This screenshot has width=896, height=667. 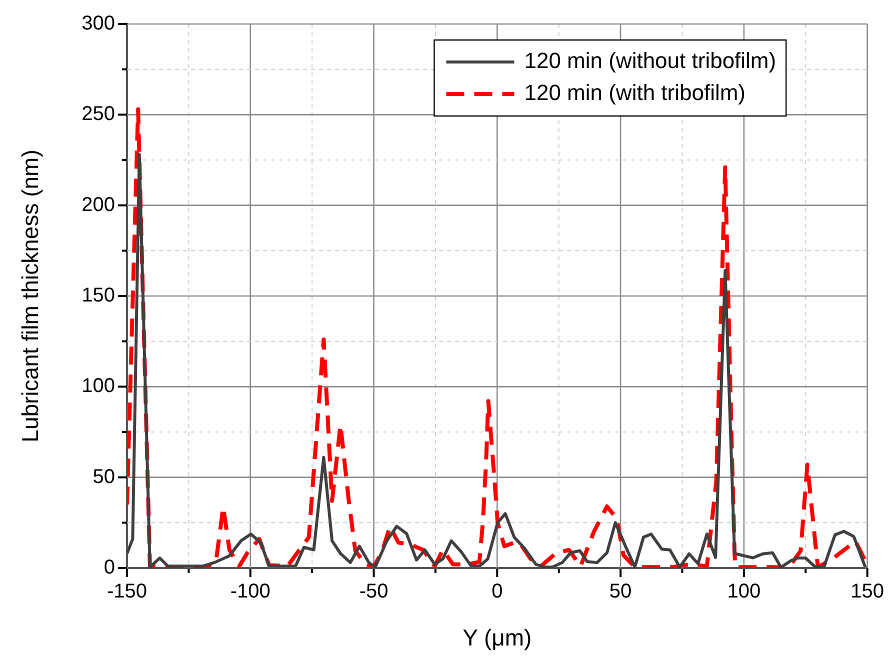 I want to click on y-tick-label: 200, so click(x=98, y=205).